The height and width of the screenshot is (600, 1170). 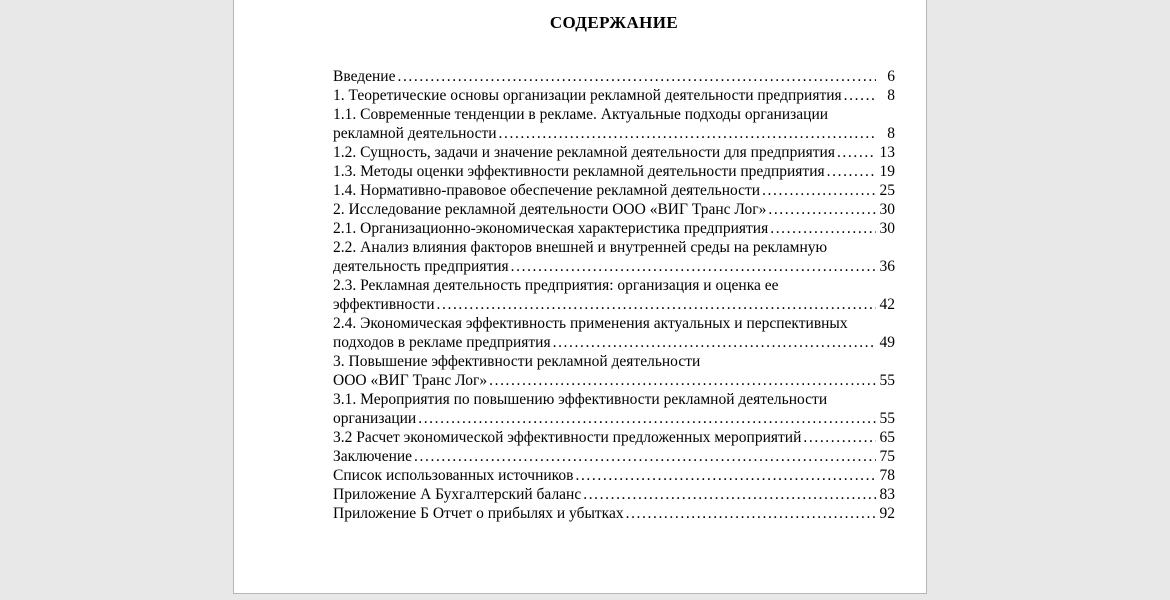 I want to click on toc-line: Приложение А Бухгалтерский баланс 83, so click(x=614, y=494).